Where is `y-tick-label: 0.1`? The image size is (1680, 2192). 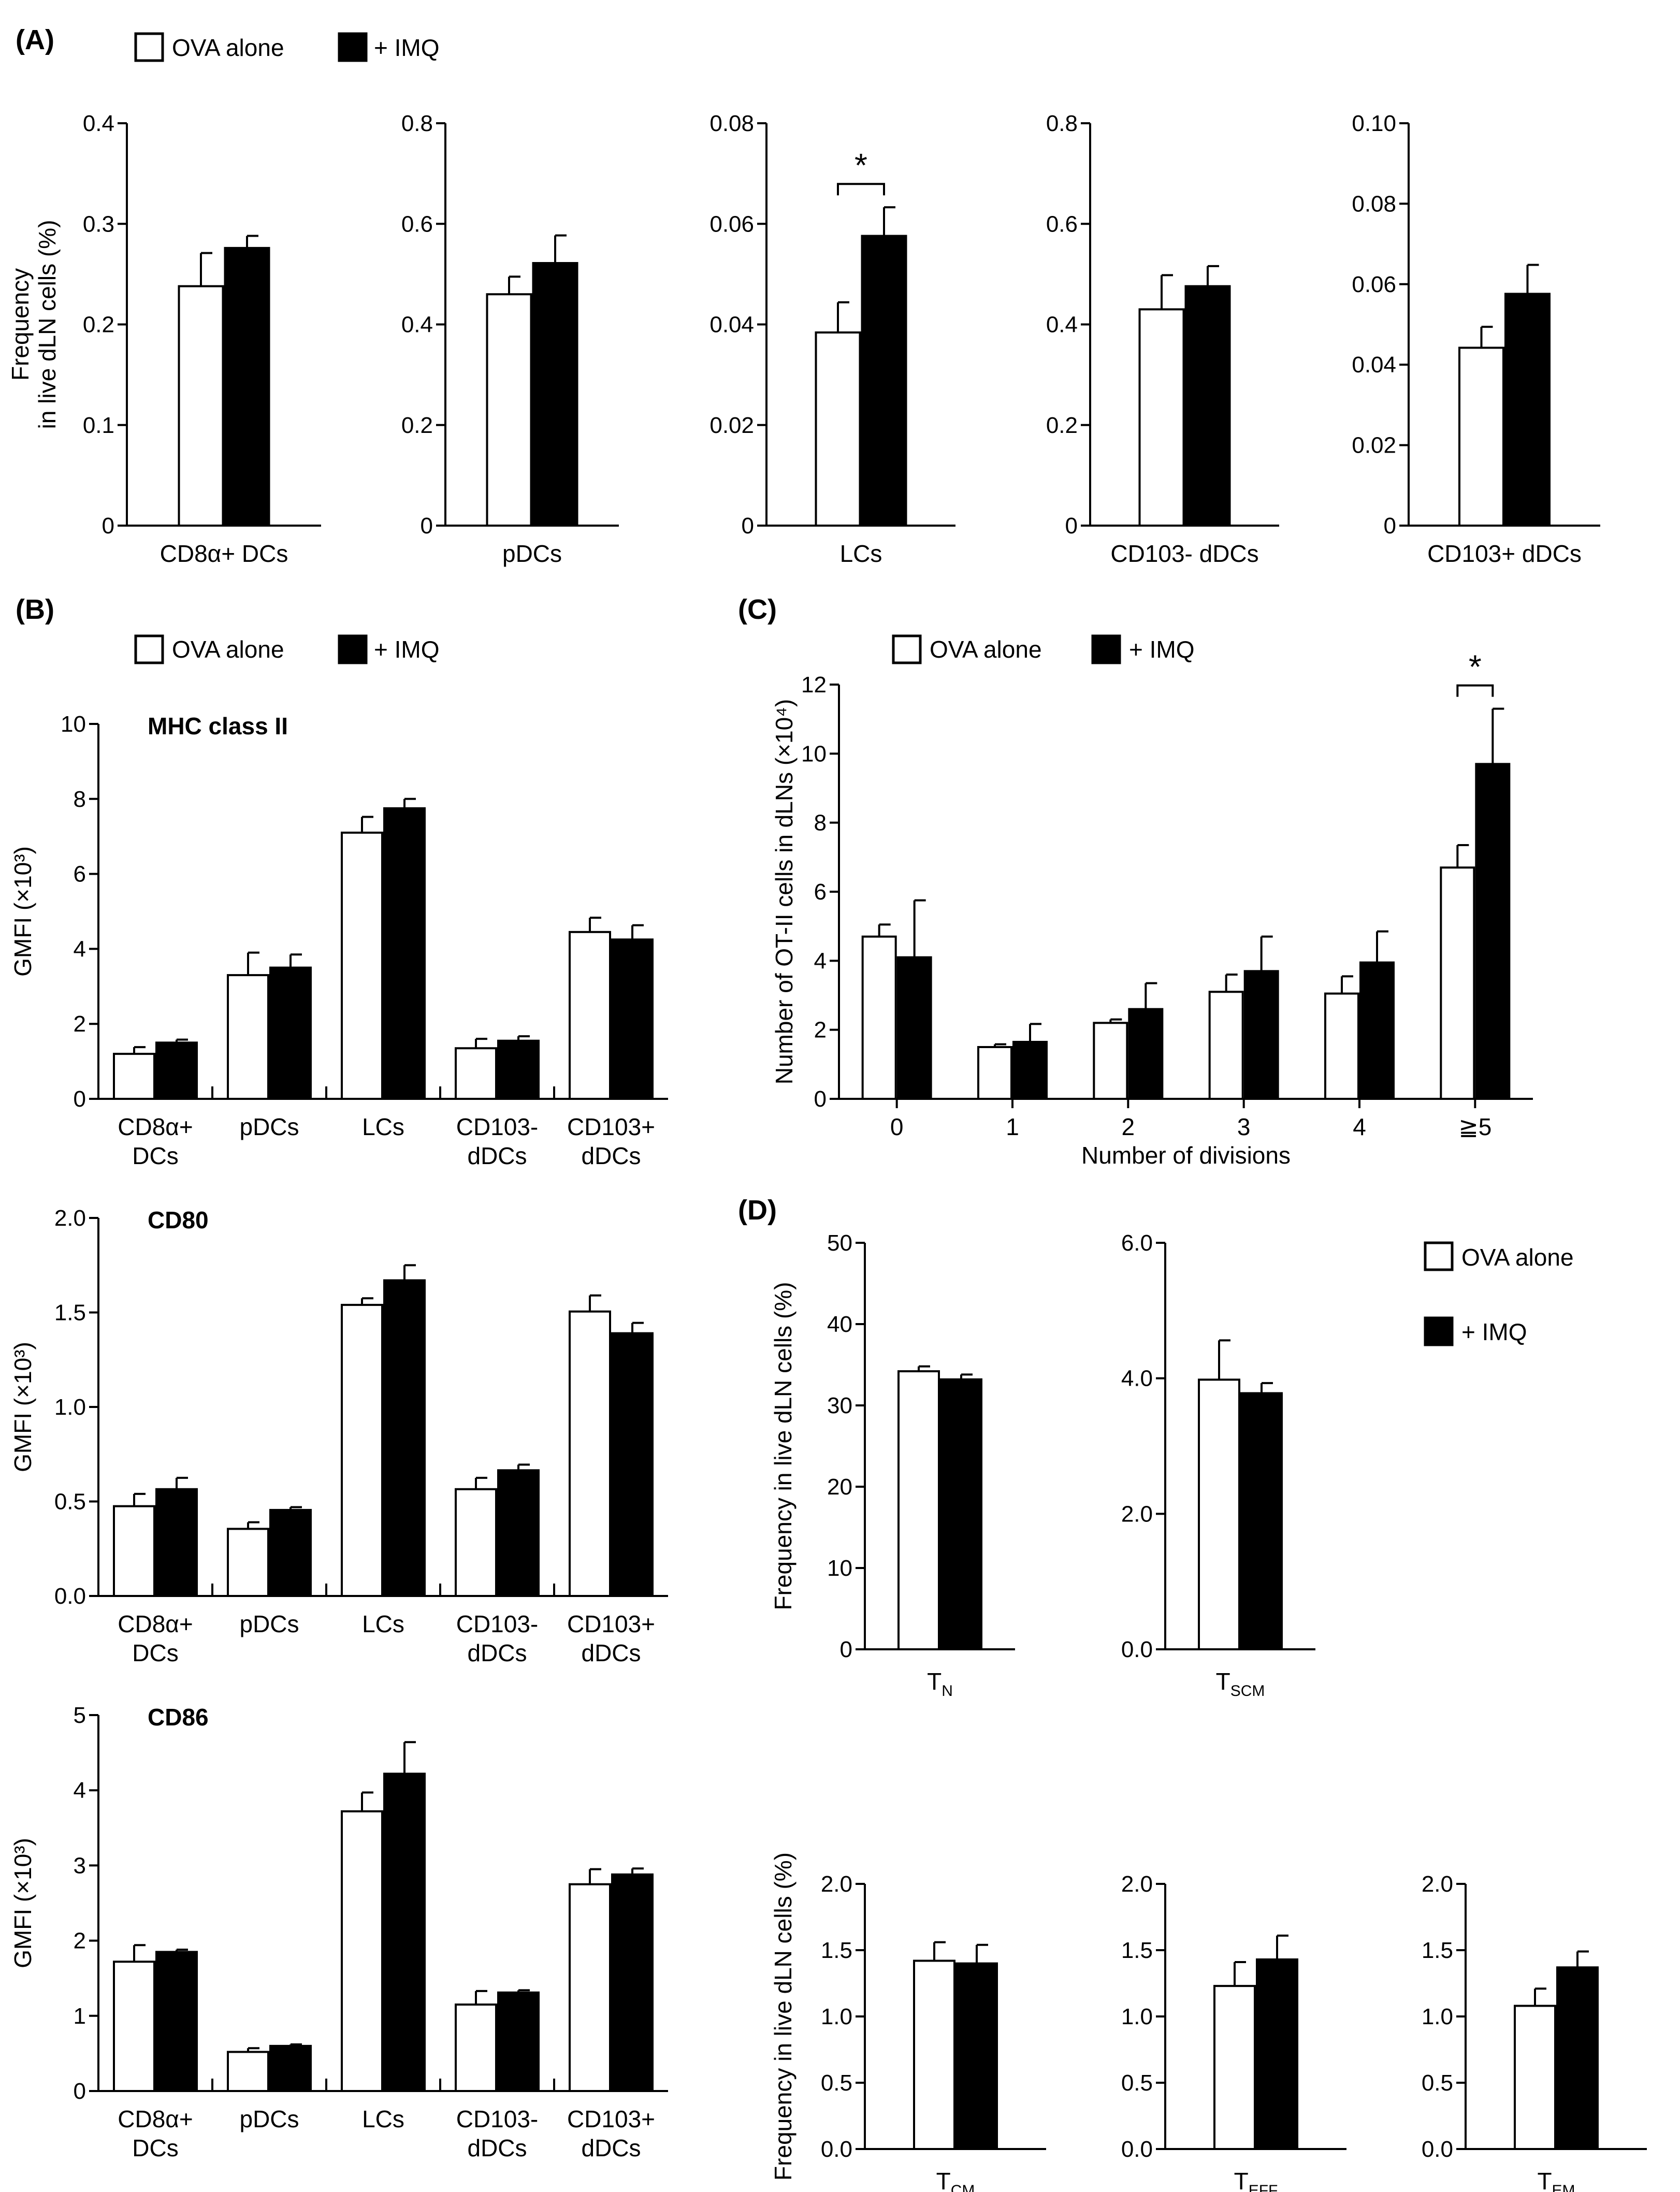 y-tick-label: 0.1 is located at coordinates (99, 425).